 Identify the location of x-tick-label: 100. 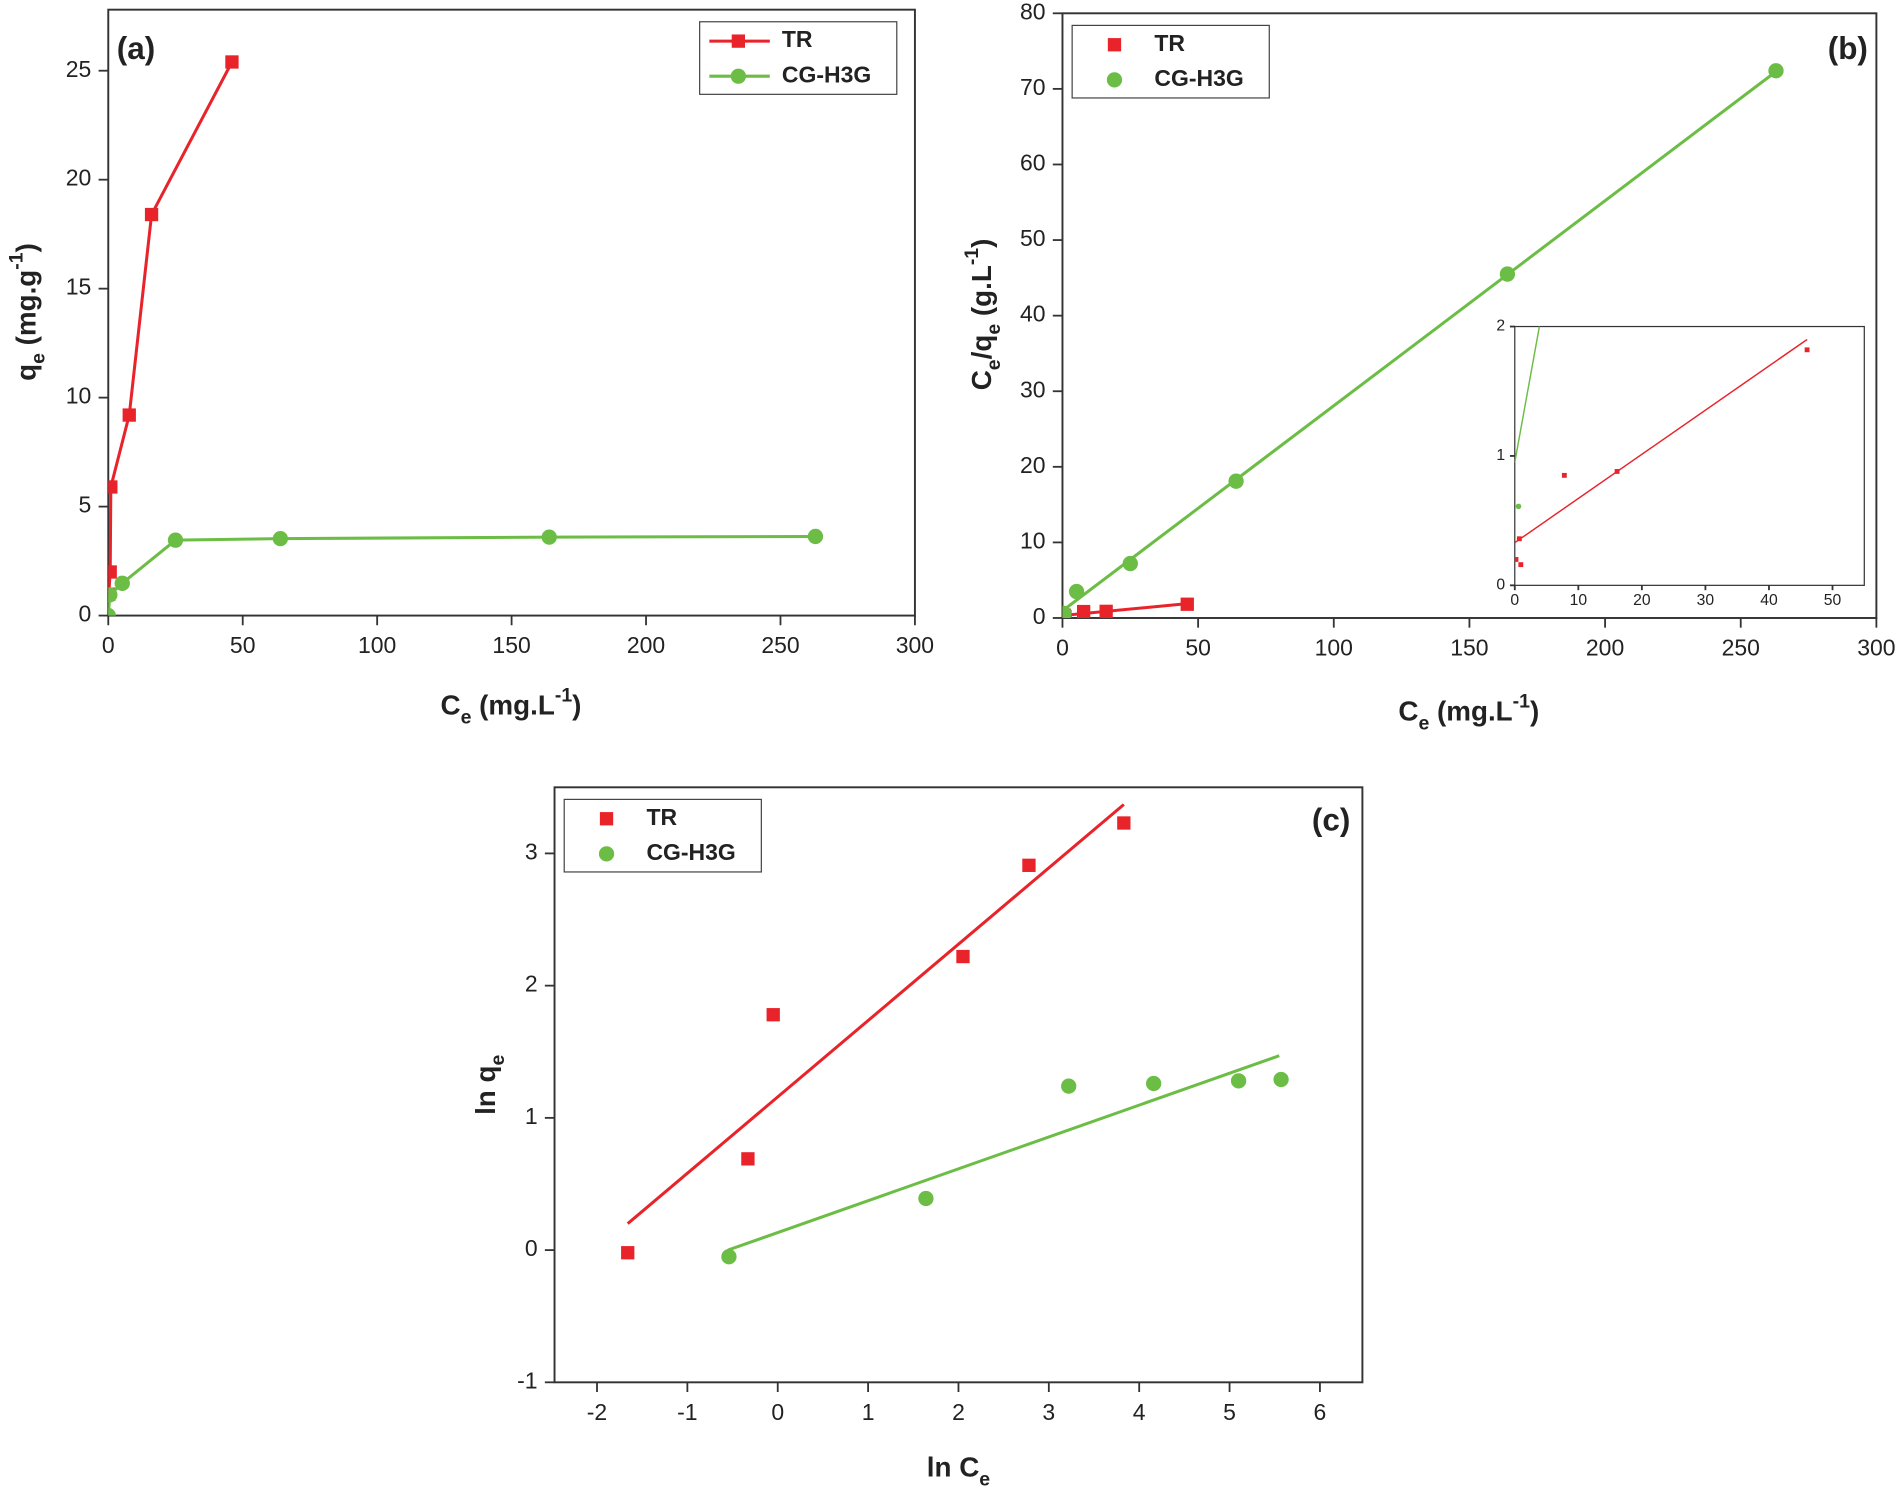
(1334, 647).